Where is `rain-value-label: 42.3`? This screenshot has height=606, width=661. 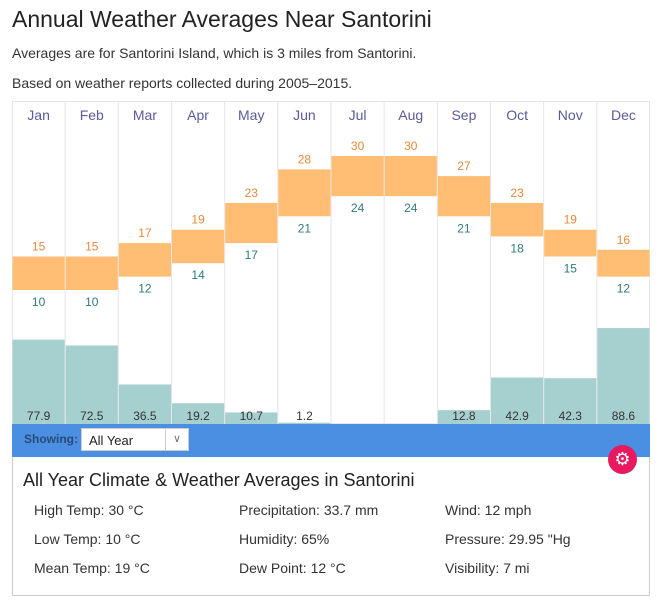 rain-value-label: 42.3 is located at coordinates (571, 416).